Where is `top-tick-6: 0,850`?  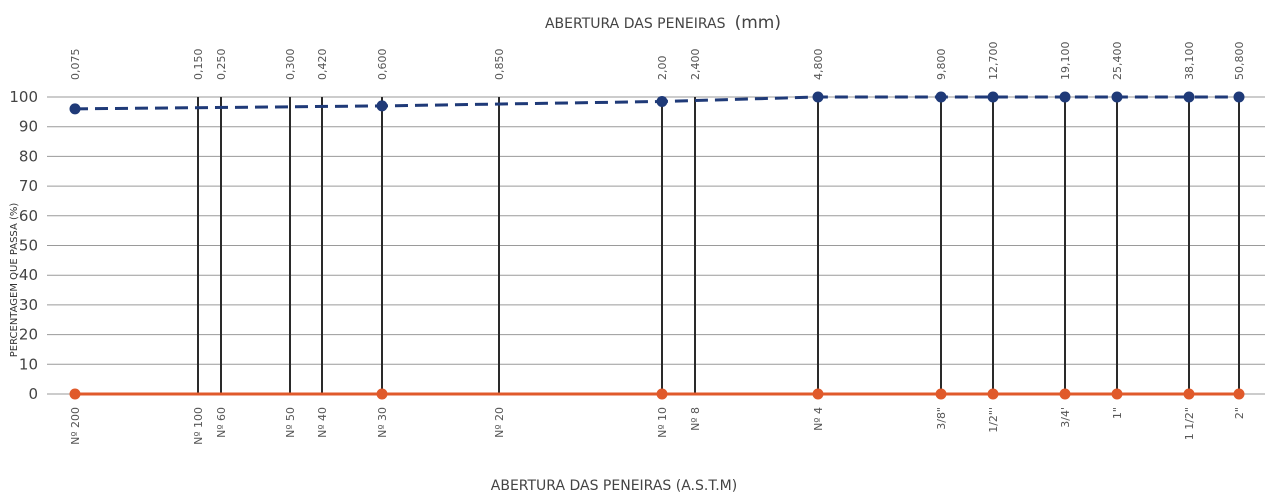 top-tick-6: 0,850 is located at coordinates (499, 65).